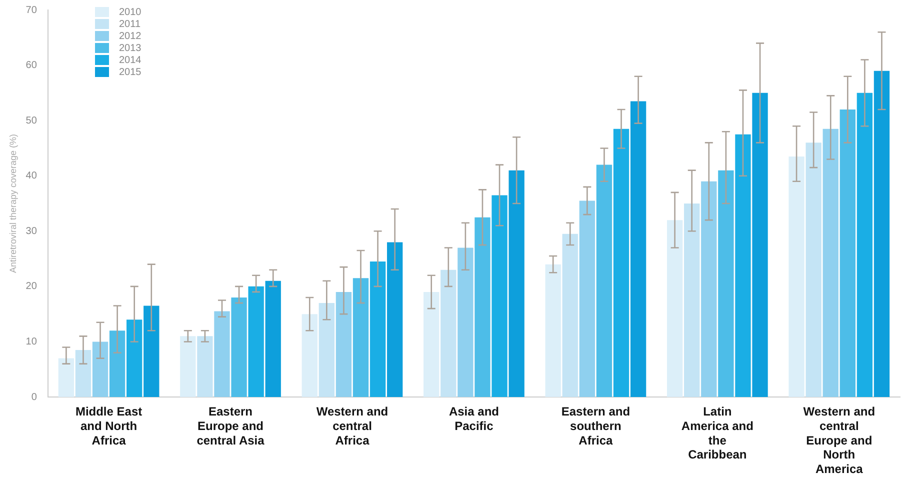  Describe the element at coordinates (595, 426) in the screenshot. I see `x-tick-label: Eastern and southern Africa` at that location.